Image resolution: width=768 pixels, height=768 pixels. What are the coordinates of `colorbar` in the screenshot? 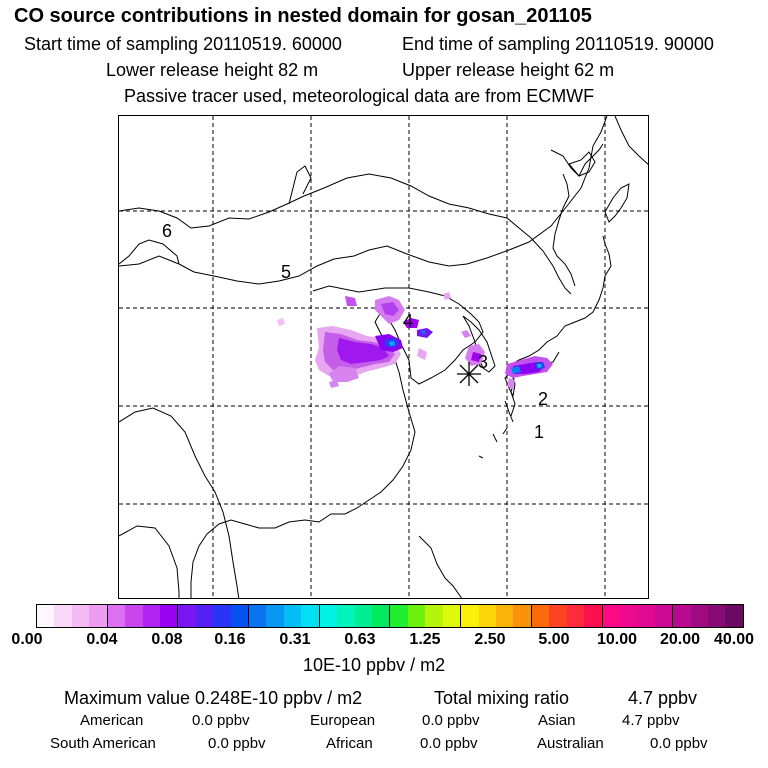 It's located at (390, 616).